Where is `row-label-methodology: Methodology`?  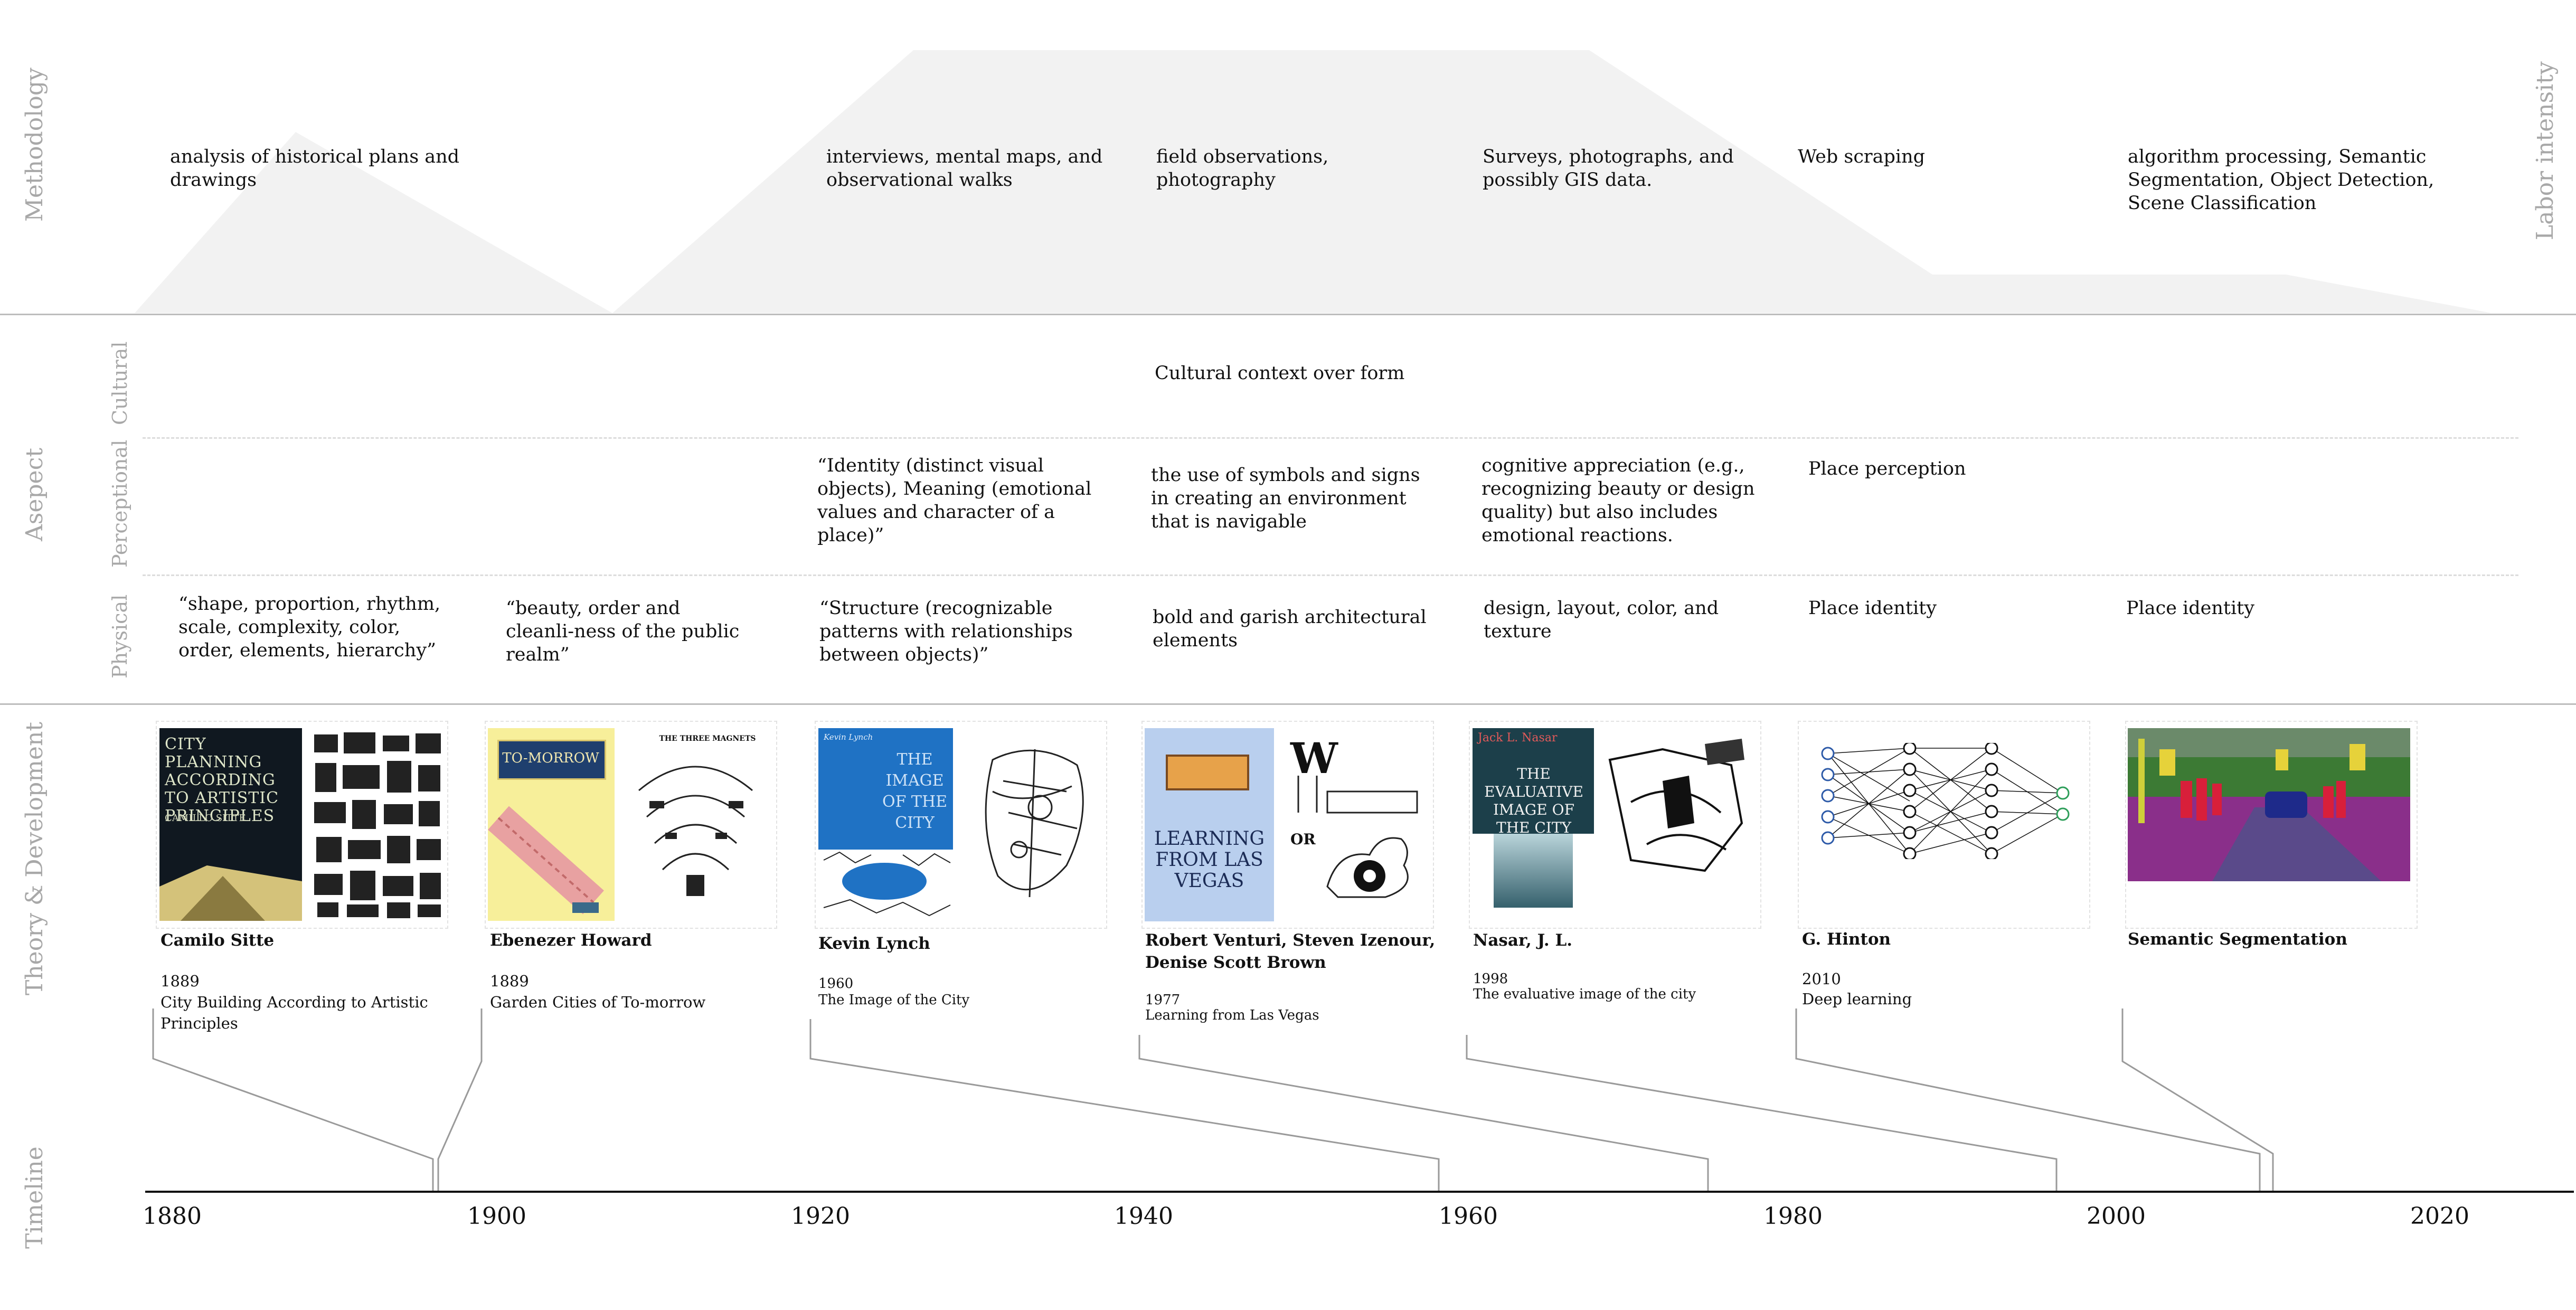 row-label-methodology: Methodology is located at coordinates (34, 145).